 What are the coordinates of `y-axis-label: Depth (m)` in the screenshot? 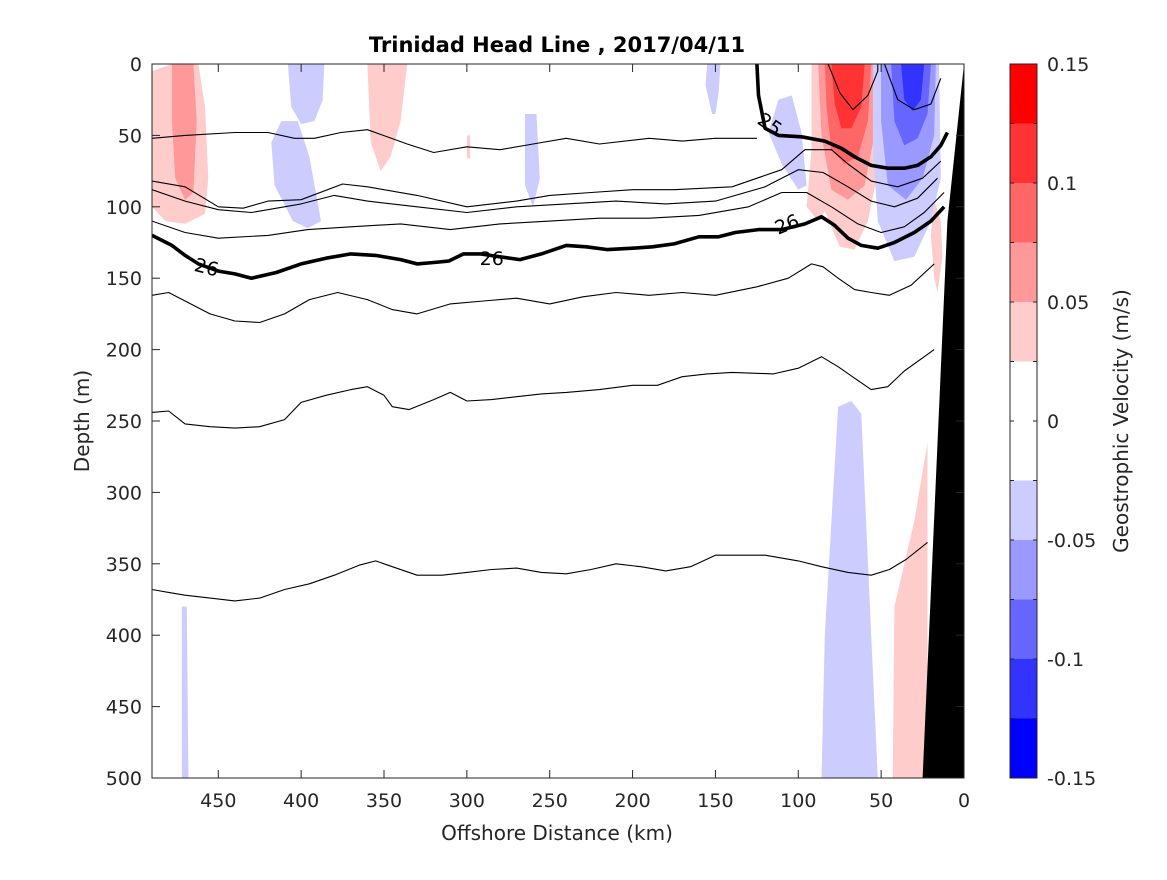 It's located at (82, 421).